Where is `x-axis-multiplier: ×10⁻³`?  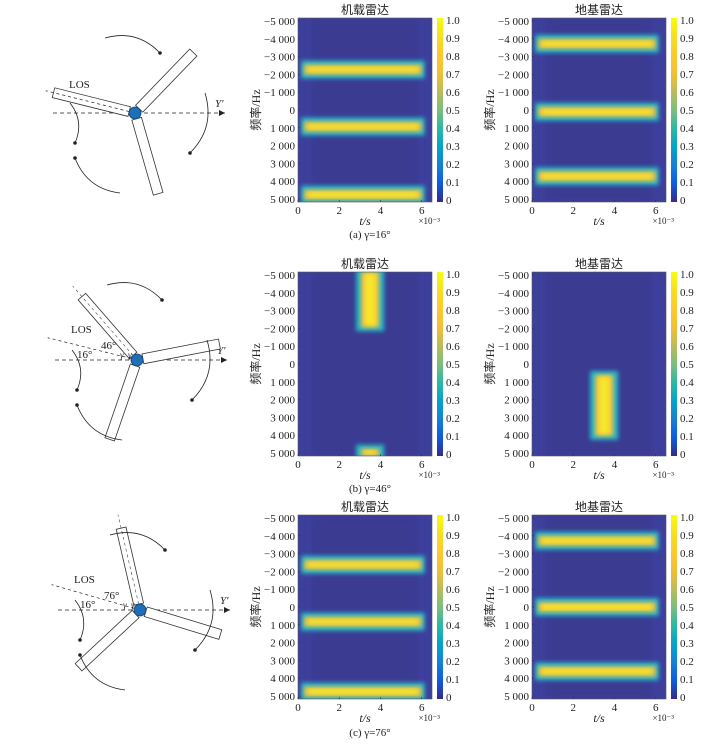
x-axis-multiplier: ×10⁻³ is located at coordinates (663, 221).